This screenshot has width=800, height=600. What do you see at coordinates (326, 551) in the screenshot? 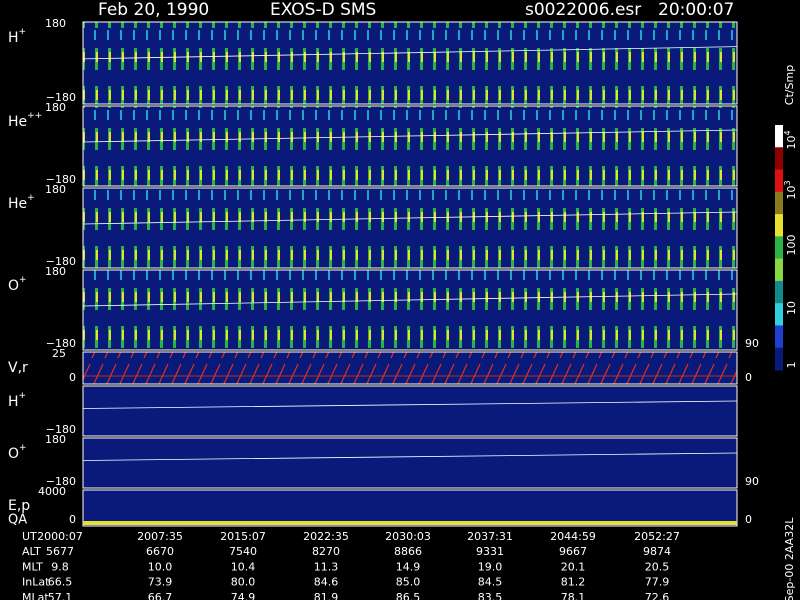
I see `cell: 8270` at bounding box center [326, 551].